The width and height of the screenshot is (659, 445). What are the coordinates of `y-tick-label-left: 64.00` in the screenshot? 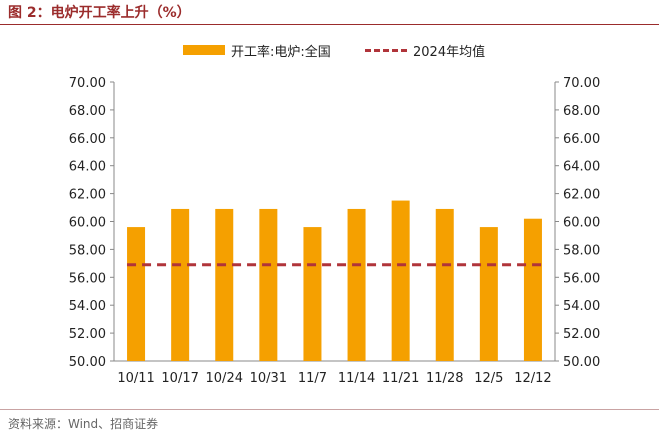 It's located at (87, 167).